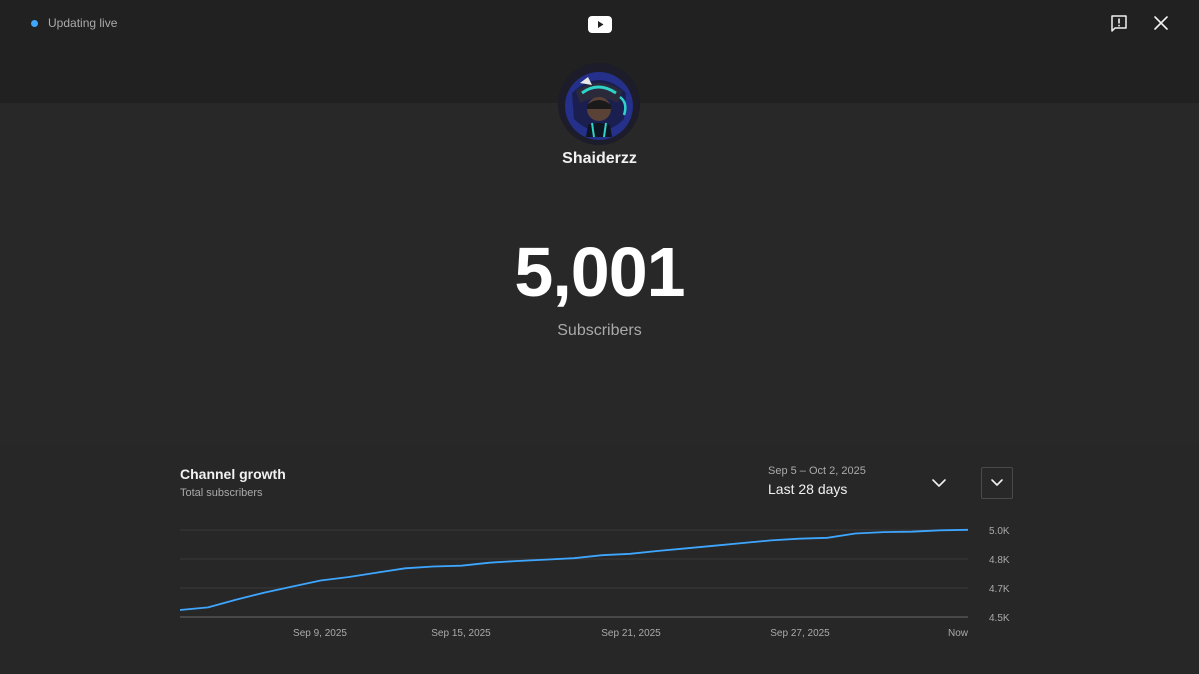  What do you see at coordinates (800, 633) in the screenshot?
I see `x-tick-label: Sep 27, 2025` at bounding box center [800, 633].